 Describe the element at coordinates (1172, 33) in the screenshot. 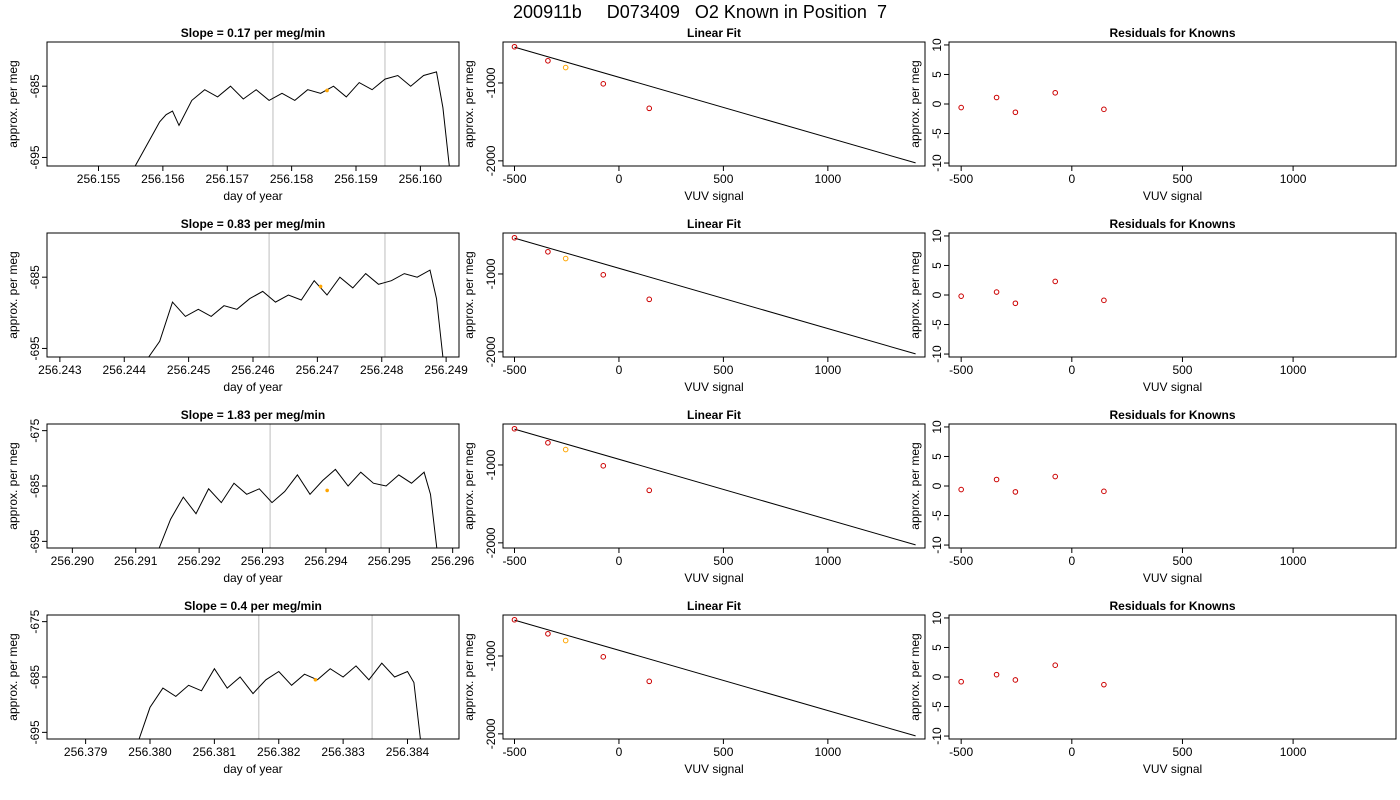

I see `chart-2-title: Residuals for Knowns` at that location.